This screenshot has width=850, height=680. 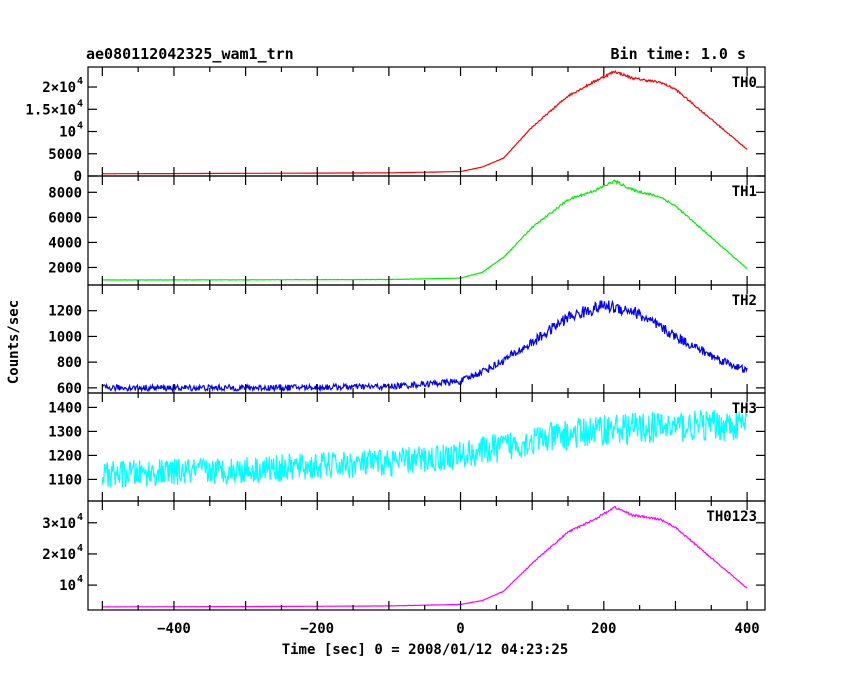 I want to click on series-line-th2, so click(x=424, y=346).